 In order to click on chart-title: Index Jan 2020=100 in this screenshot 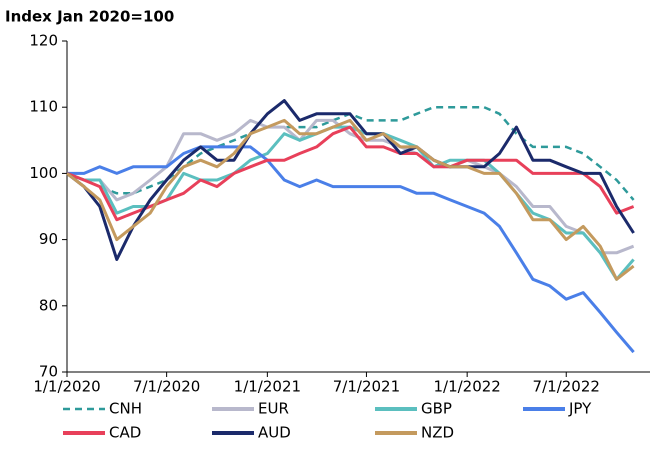, I will do `click(89, 17)`.